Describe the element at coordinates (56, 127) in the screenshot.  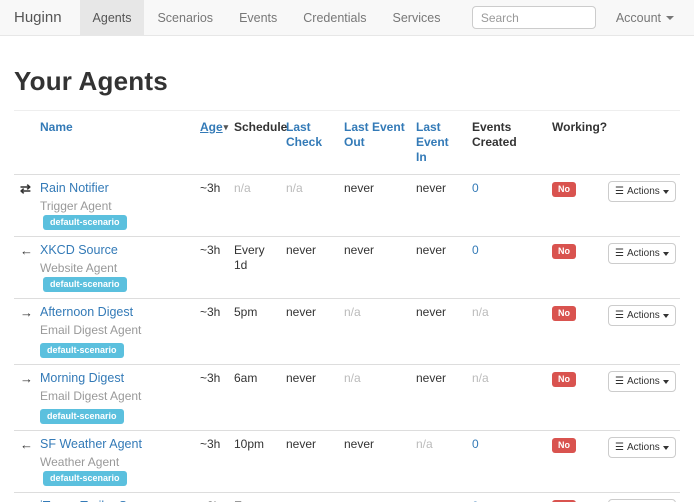
I see `sort-by-name: Name` at that location.